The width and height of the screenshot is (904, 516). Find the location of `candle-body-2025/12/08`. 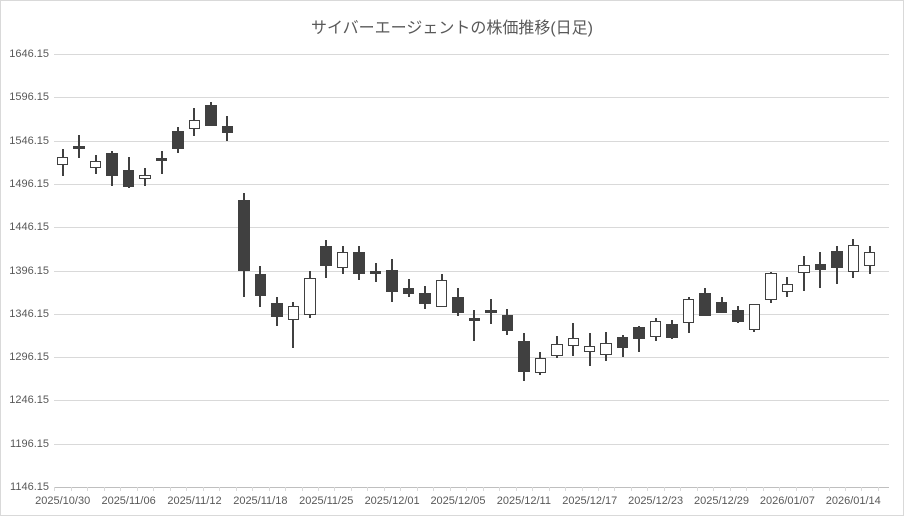

candle-body-2025/12/08 is located at coordinates (474, 319).